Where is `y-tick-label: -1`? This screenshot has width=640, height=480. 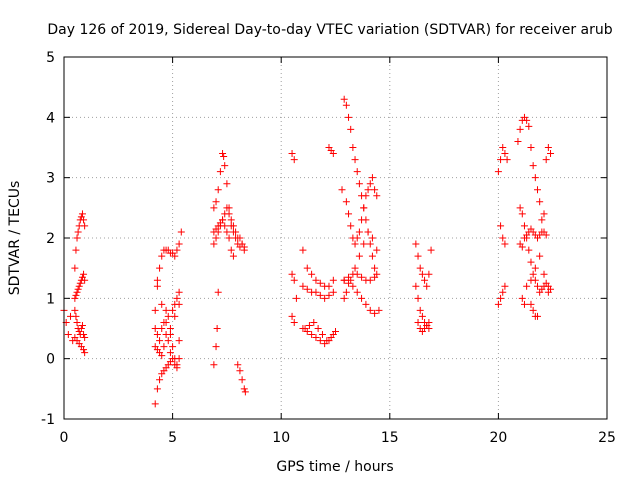 y-tick-label: -1 is located at coordinates (48, 420).